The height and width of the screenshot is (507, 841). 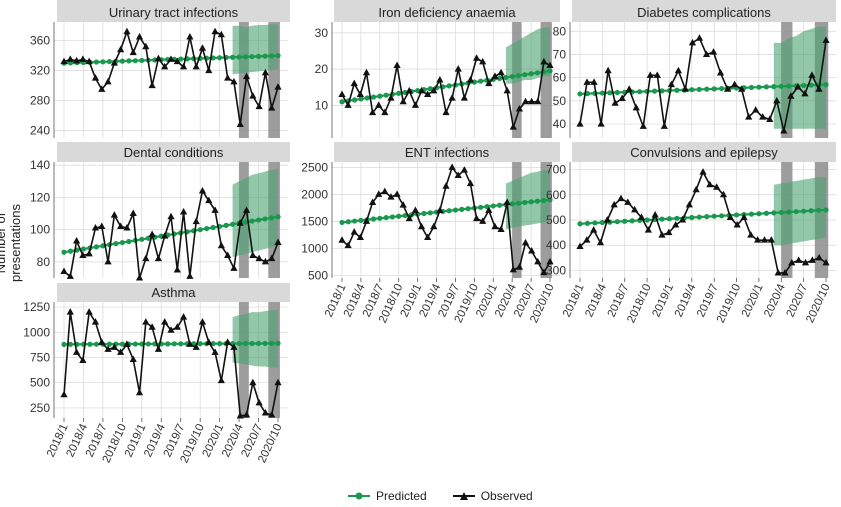 What do you see at coordinates (322, 33) in the screenshot?
I see `y-tick-label: 30` at bounding box center [322, 33].